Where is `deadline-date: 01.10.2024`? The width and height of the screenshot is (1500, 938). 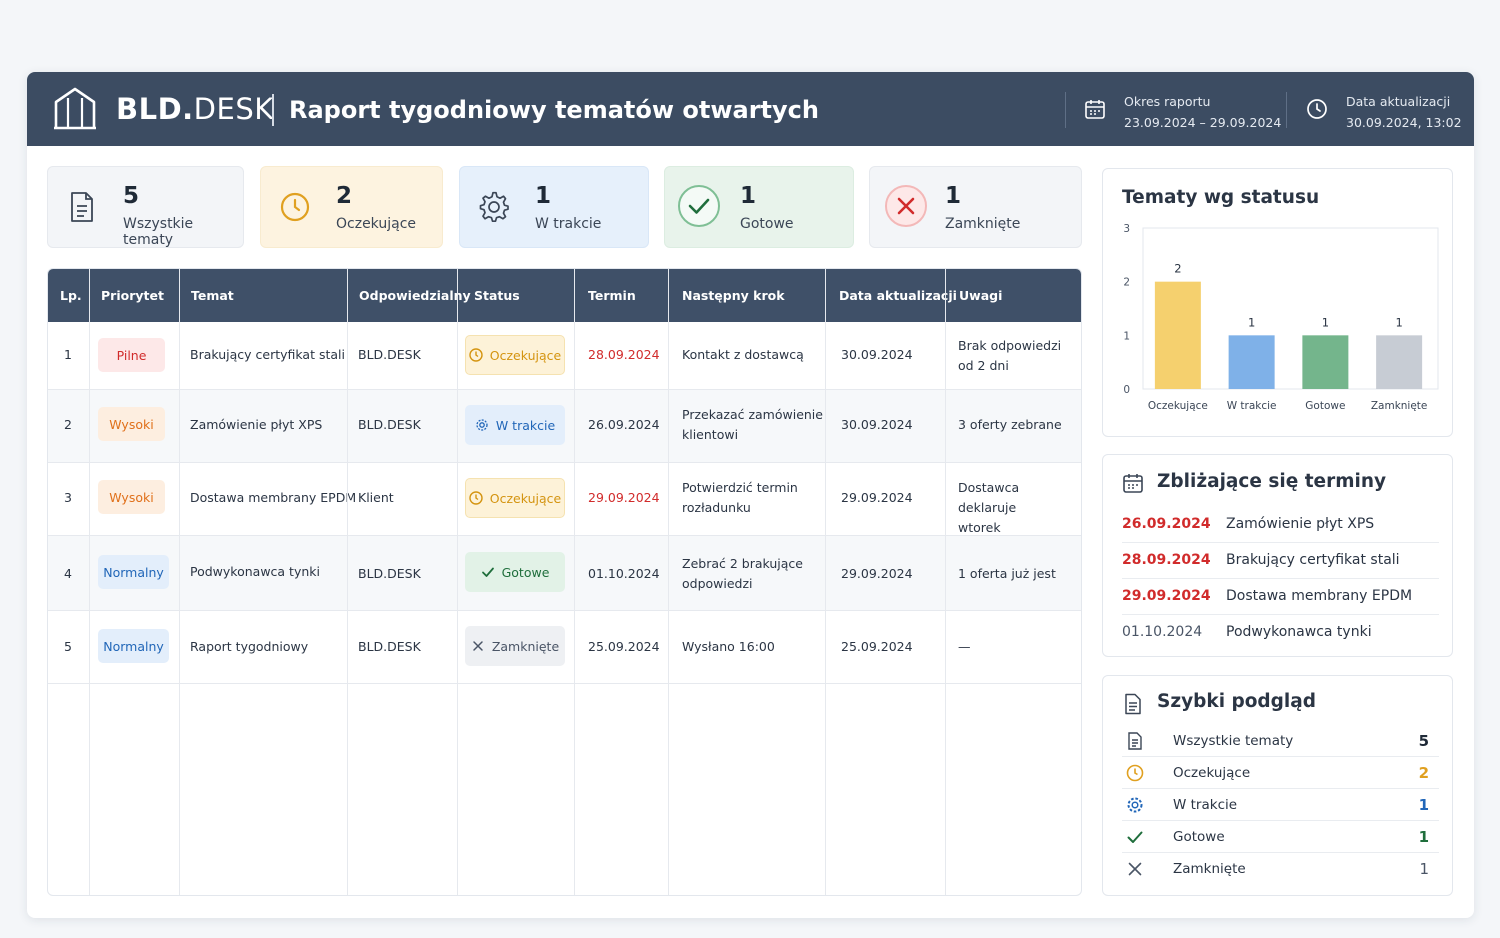
deadline-date: 01.10.2024 is located at coordinates (1162, 632).